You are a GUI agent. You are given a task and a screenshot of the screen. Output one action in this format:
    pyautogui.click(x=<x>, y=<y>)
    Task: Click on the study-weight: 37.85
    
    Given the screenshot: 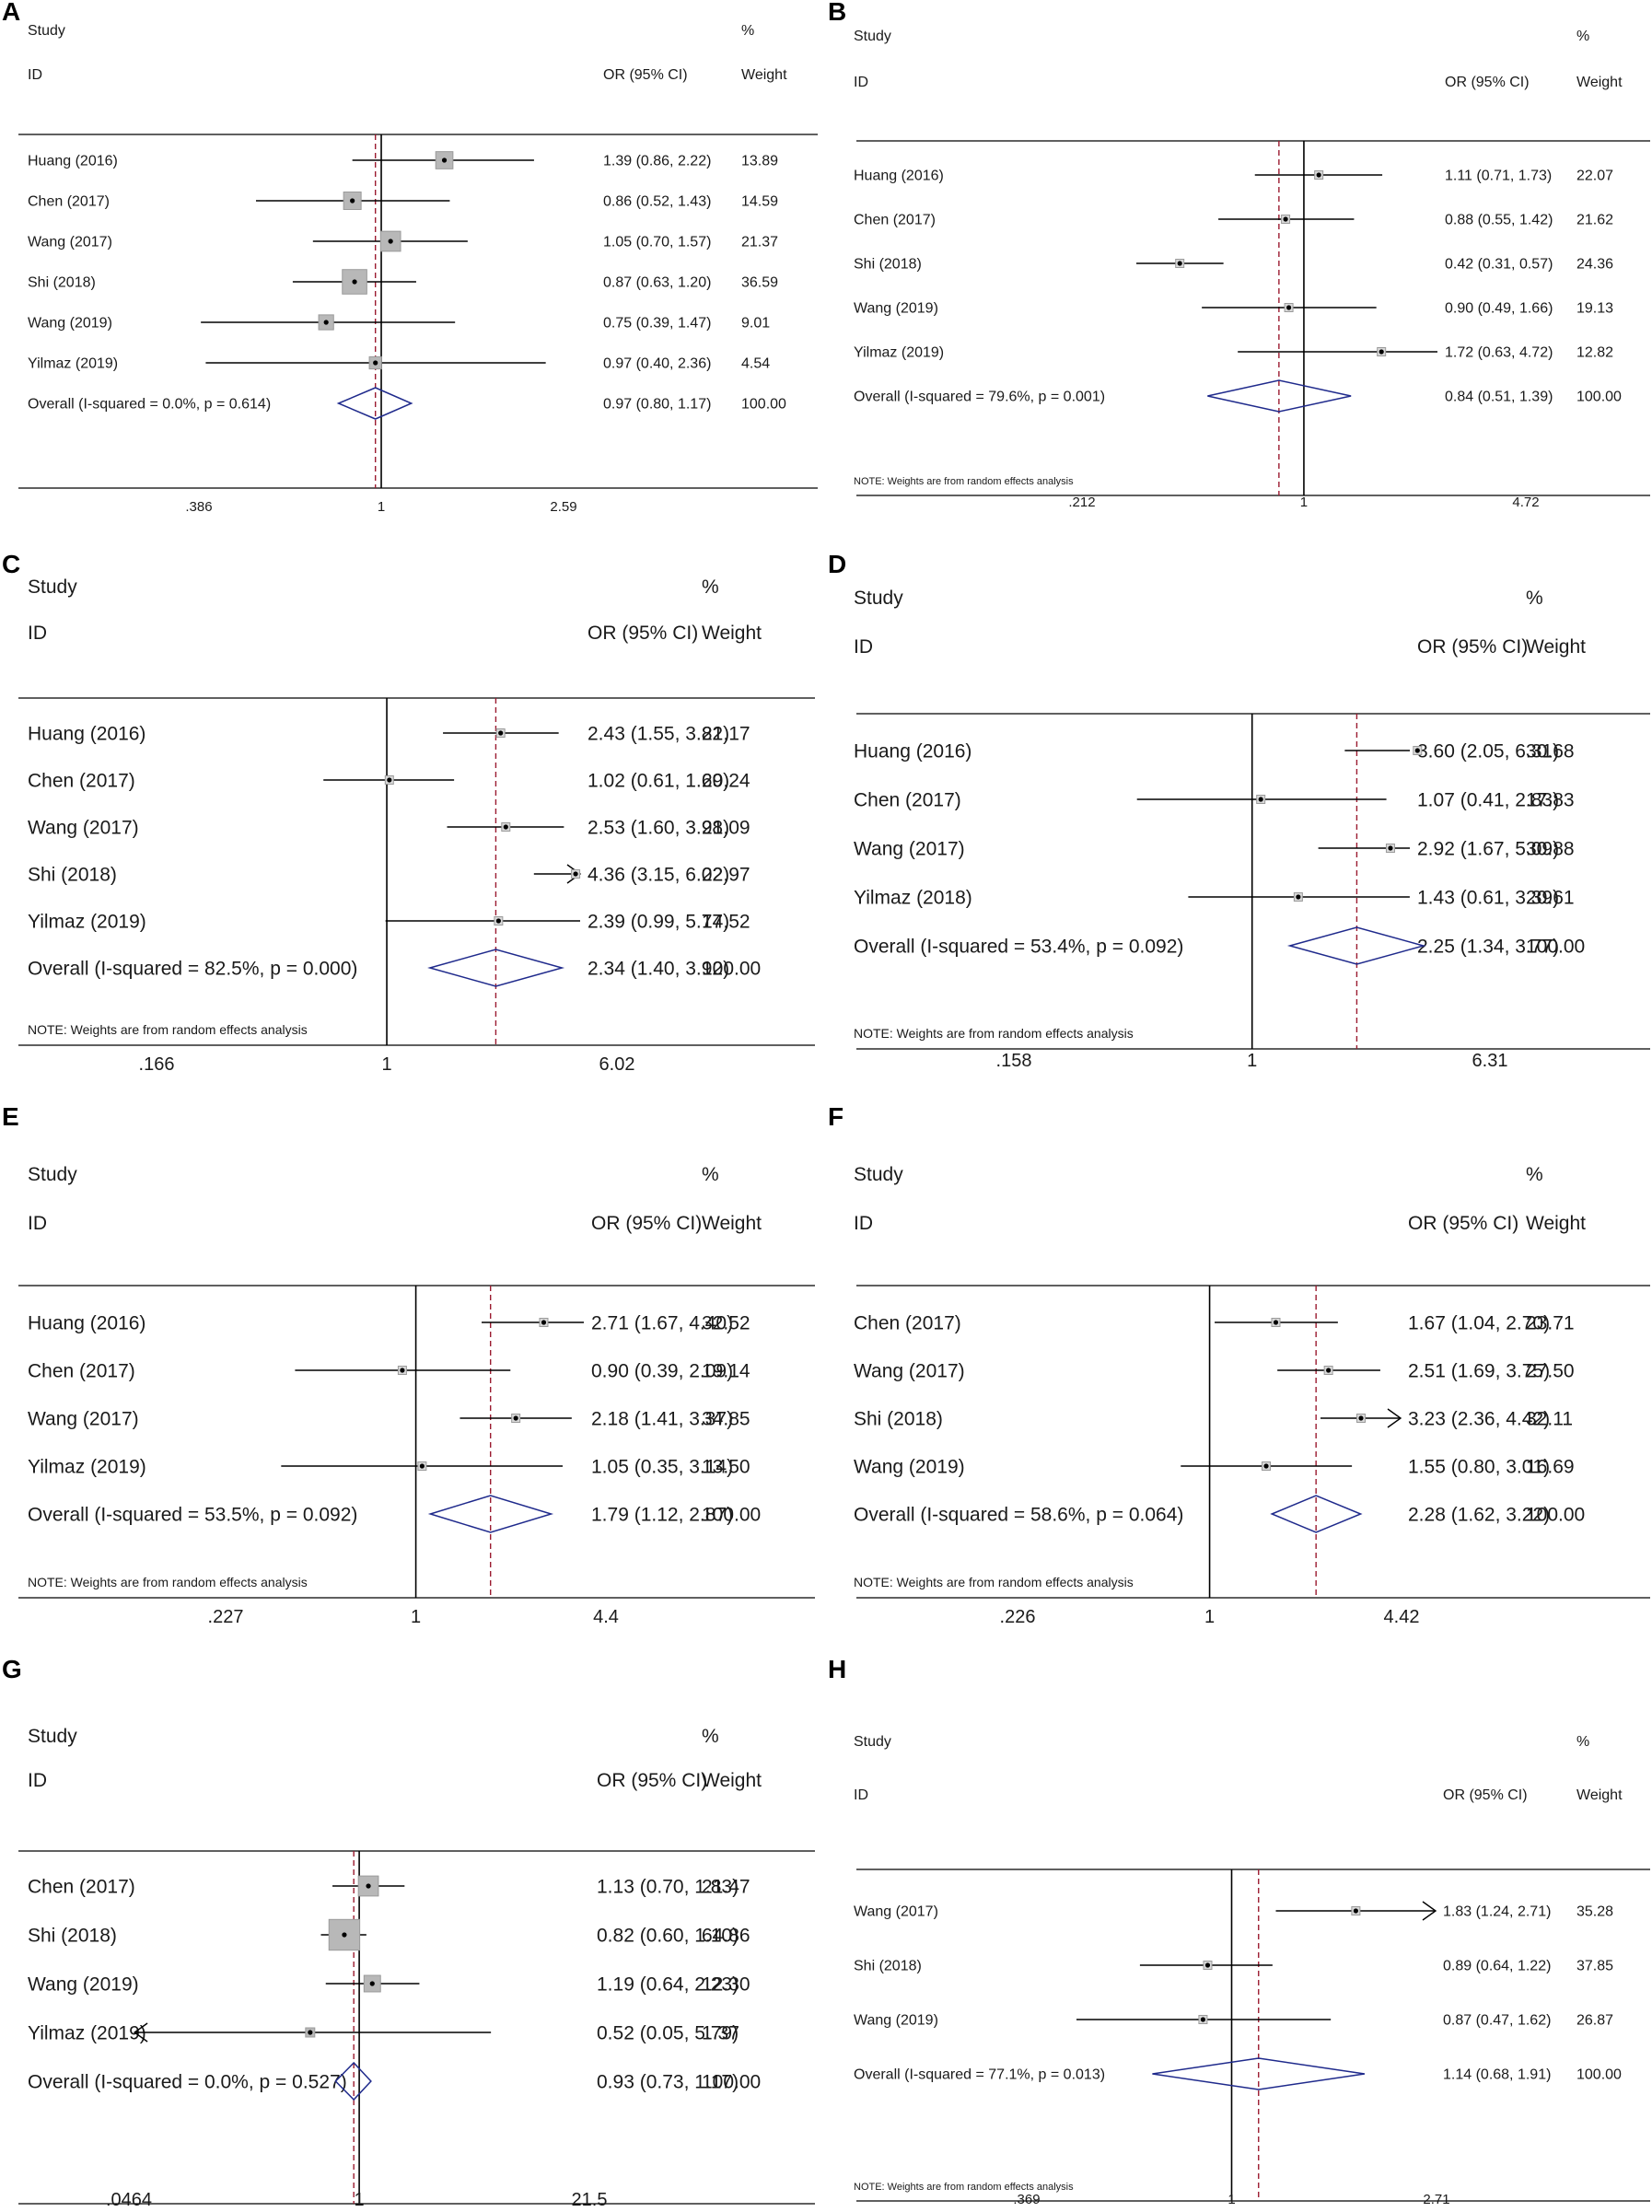 What is the action you would take?
    pyautogui.click(x=1594, y=1967)
    